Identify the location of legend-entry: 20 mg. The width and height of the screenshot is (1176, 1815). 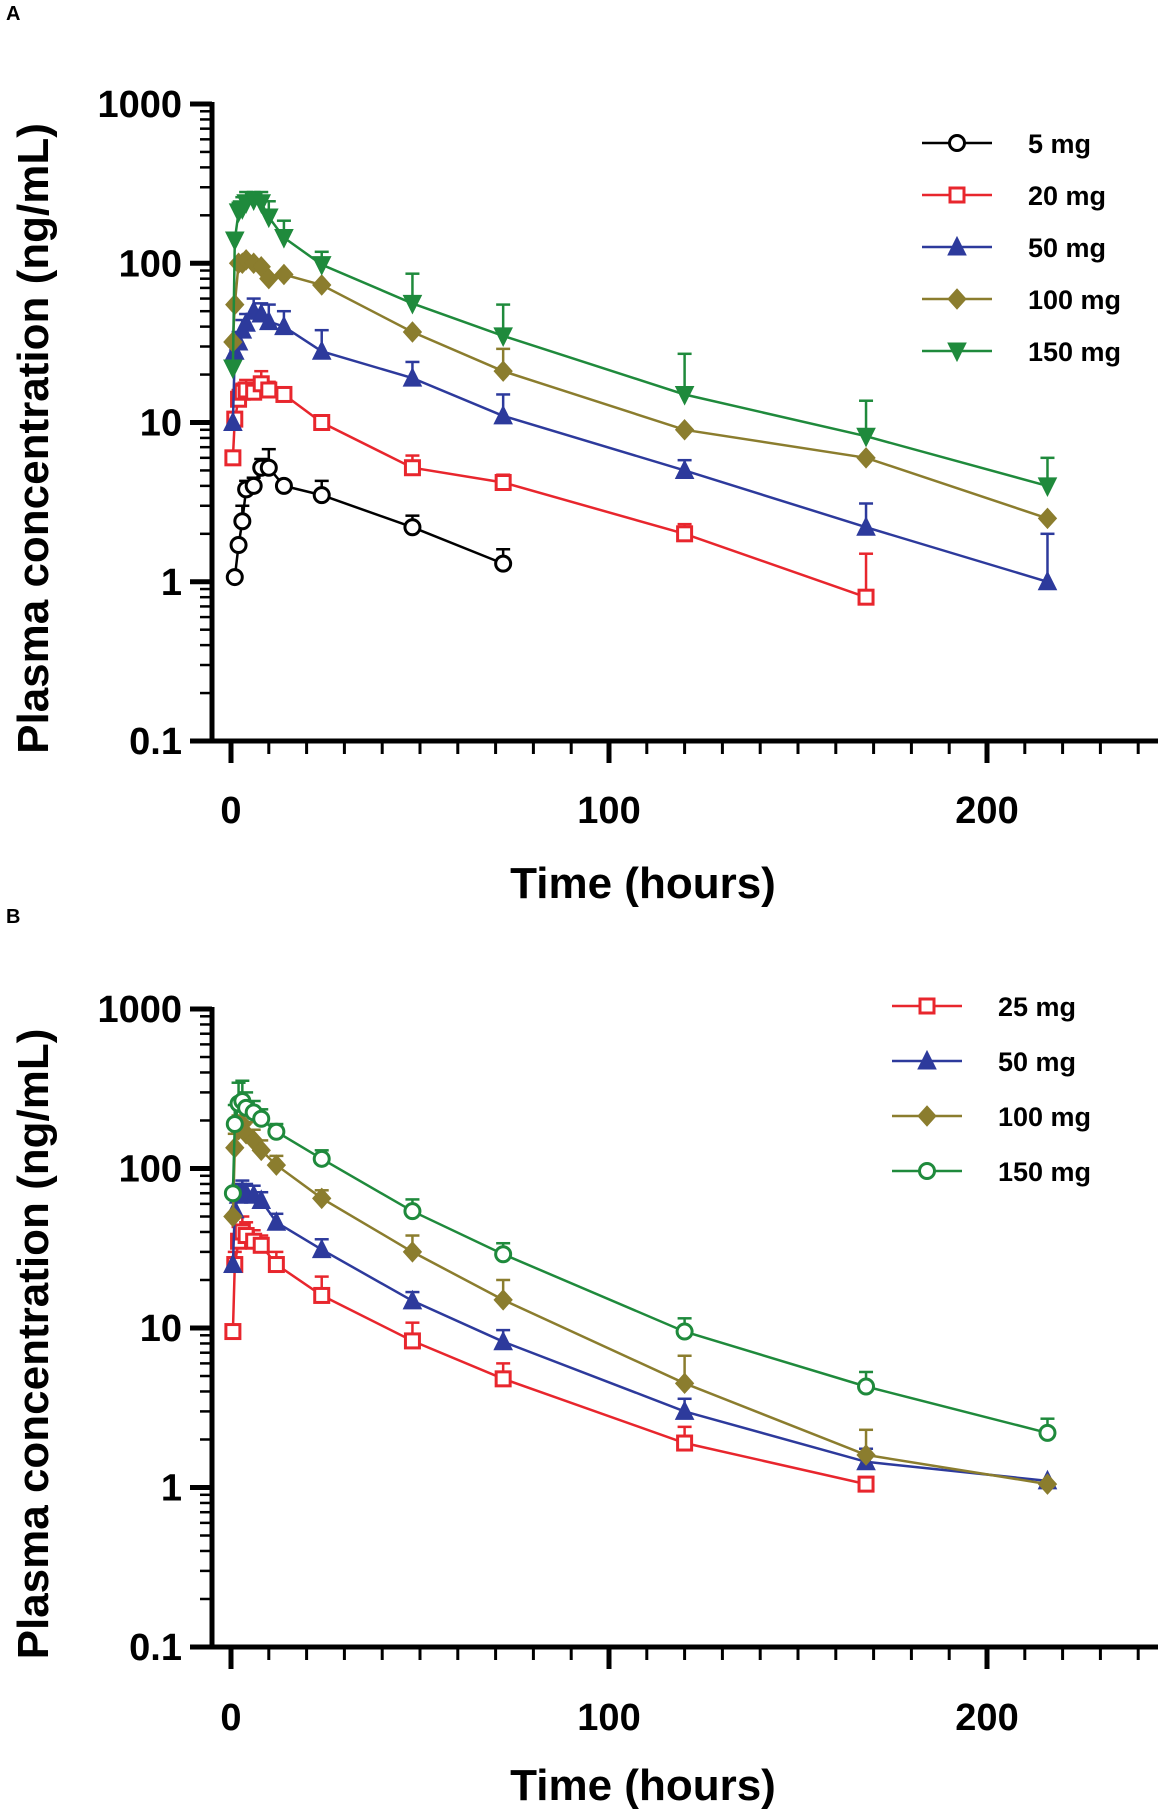
(1014, 196).